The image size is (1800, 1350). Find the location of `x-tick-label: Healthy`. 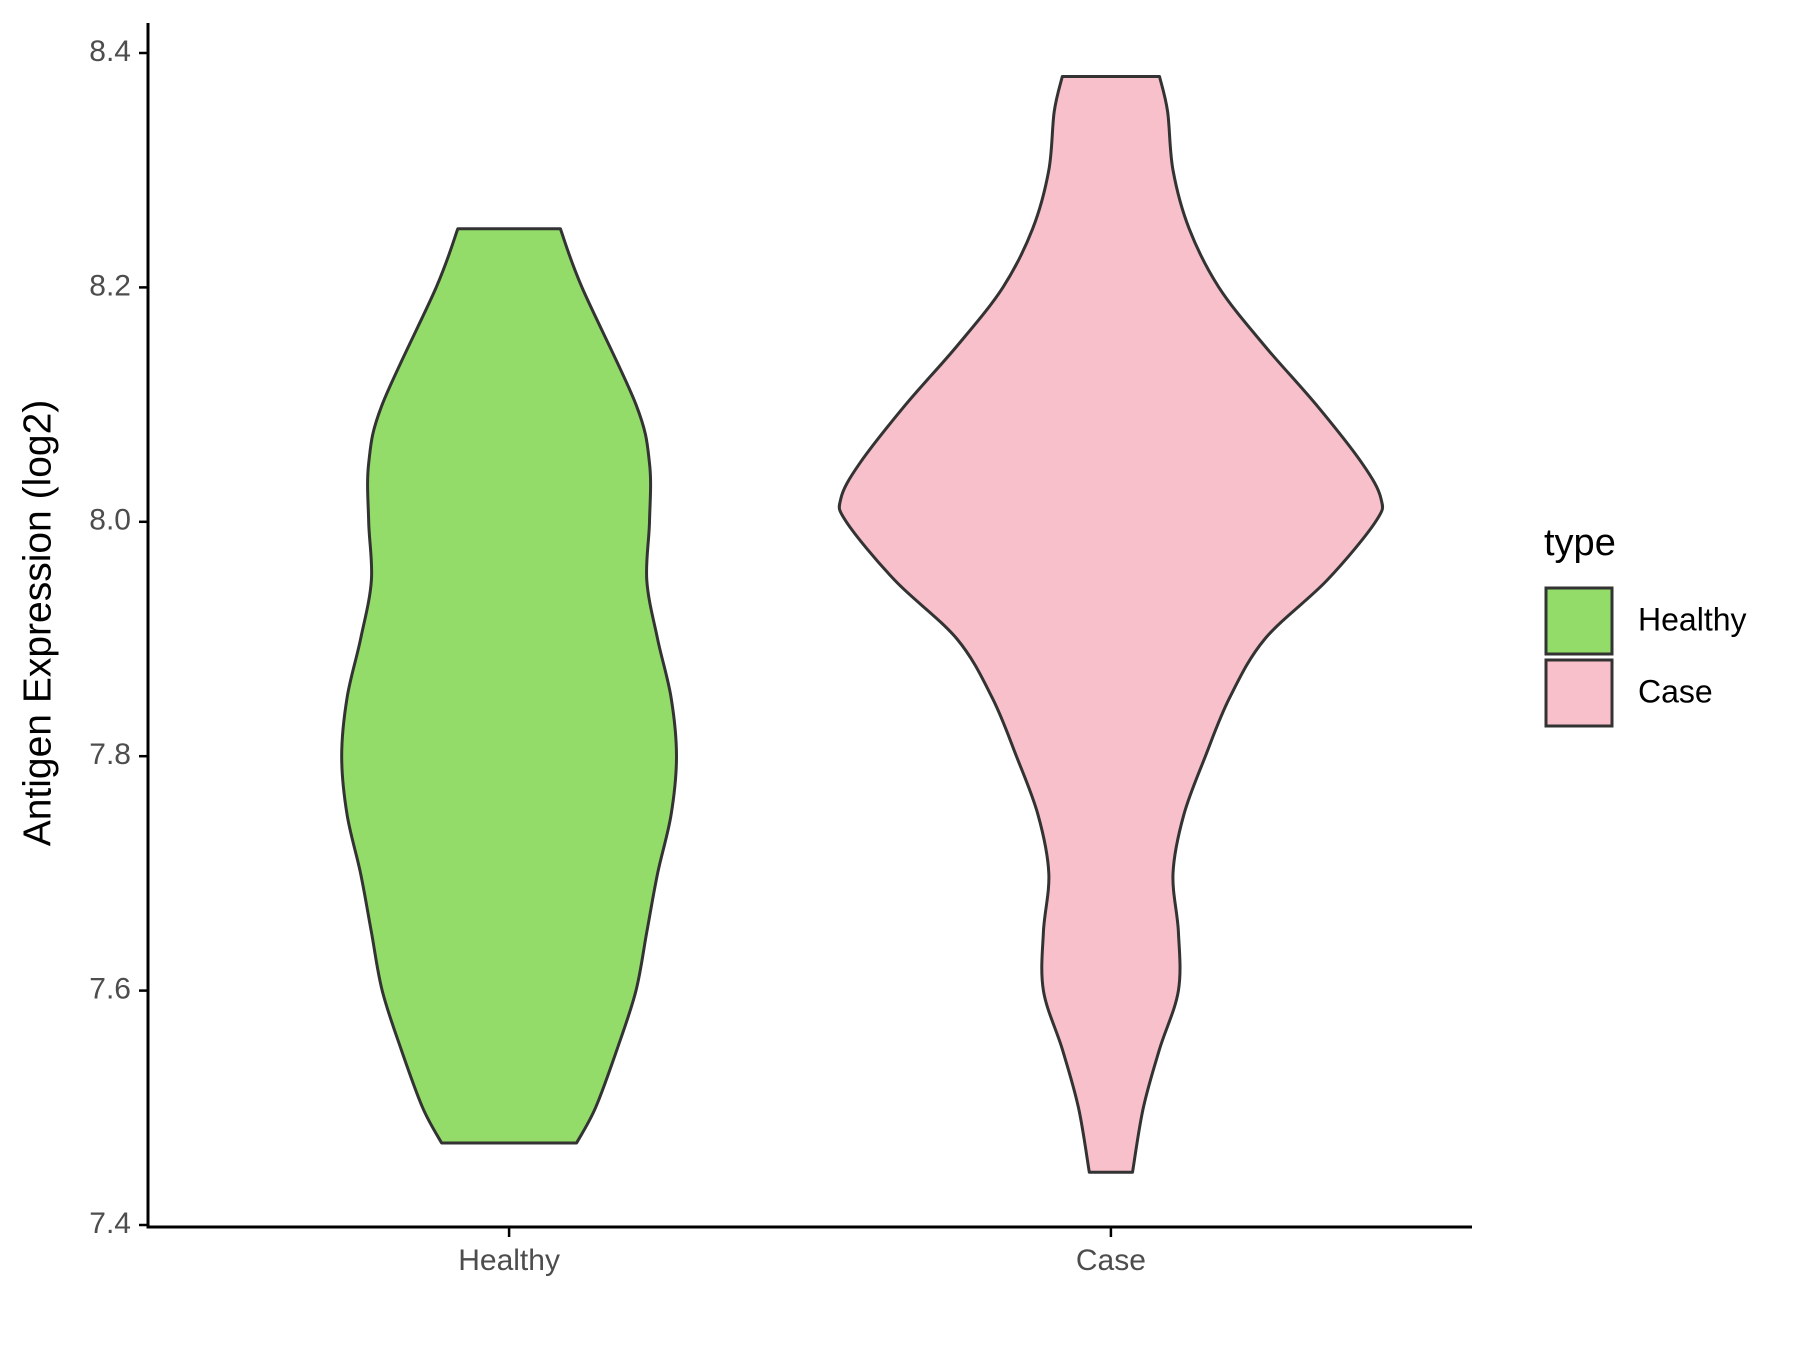

x-tick-label: Healthy is located at coordinates (509, 1260).